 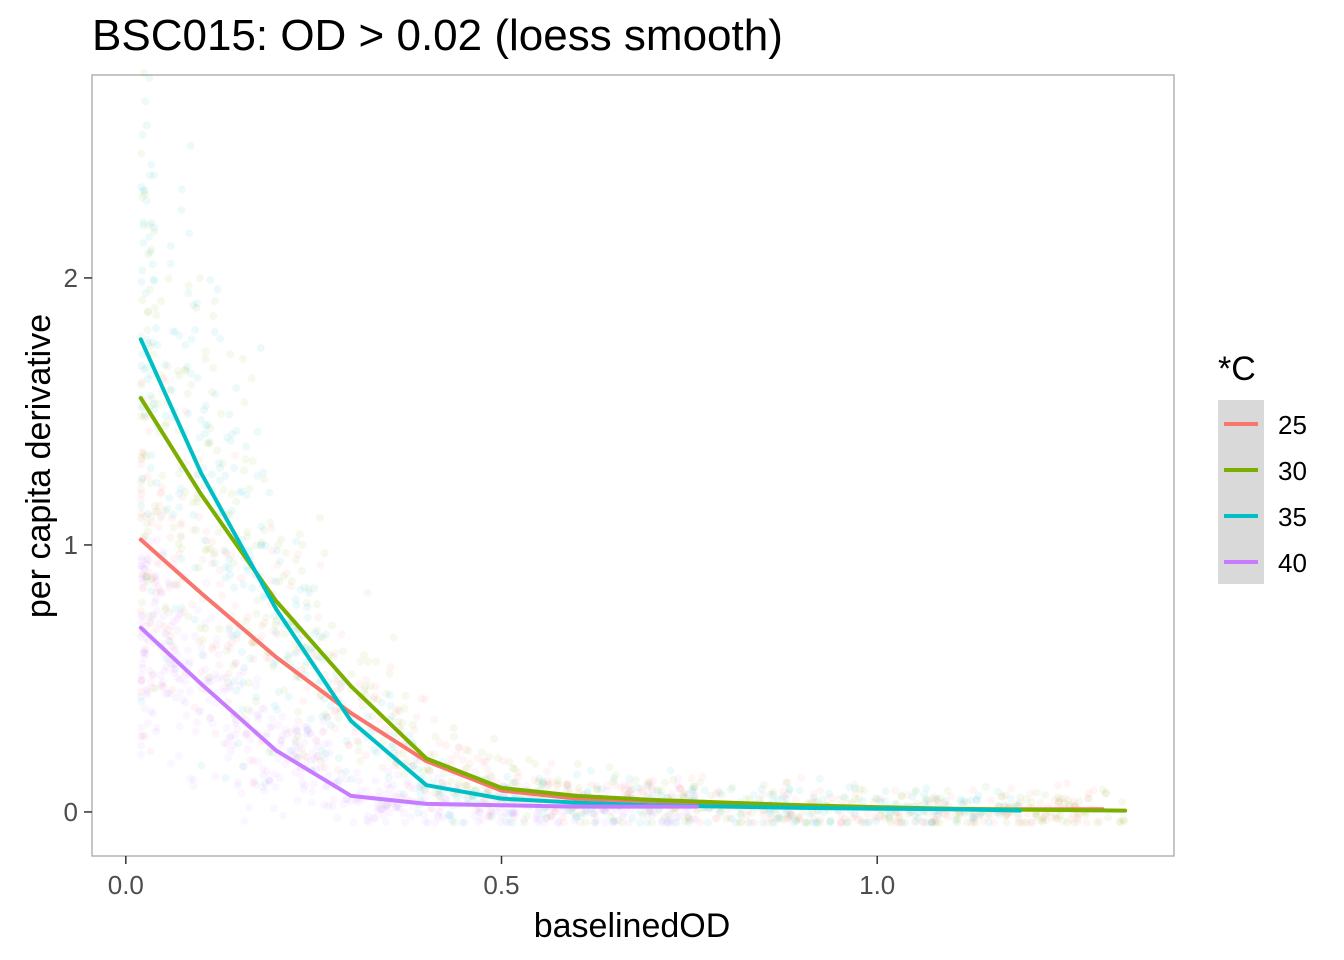 I want to click on y-tick-label: 1, so click(x=71, y=545).